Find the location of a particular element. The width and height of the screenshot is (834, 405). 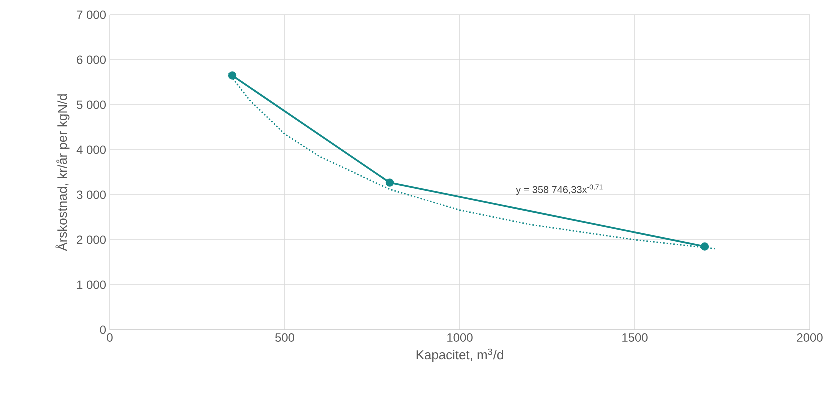

y-tick-label: 0 is located at coordinates (103, 330).